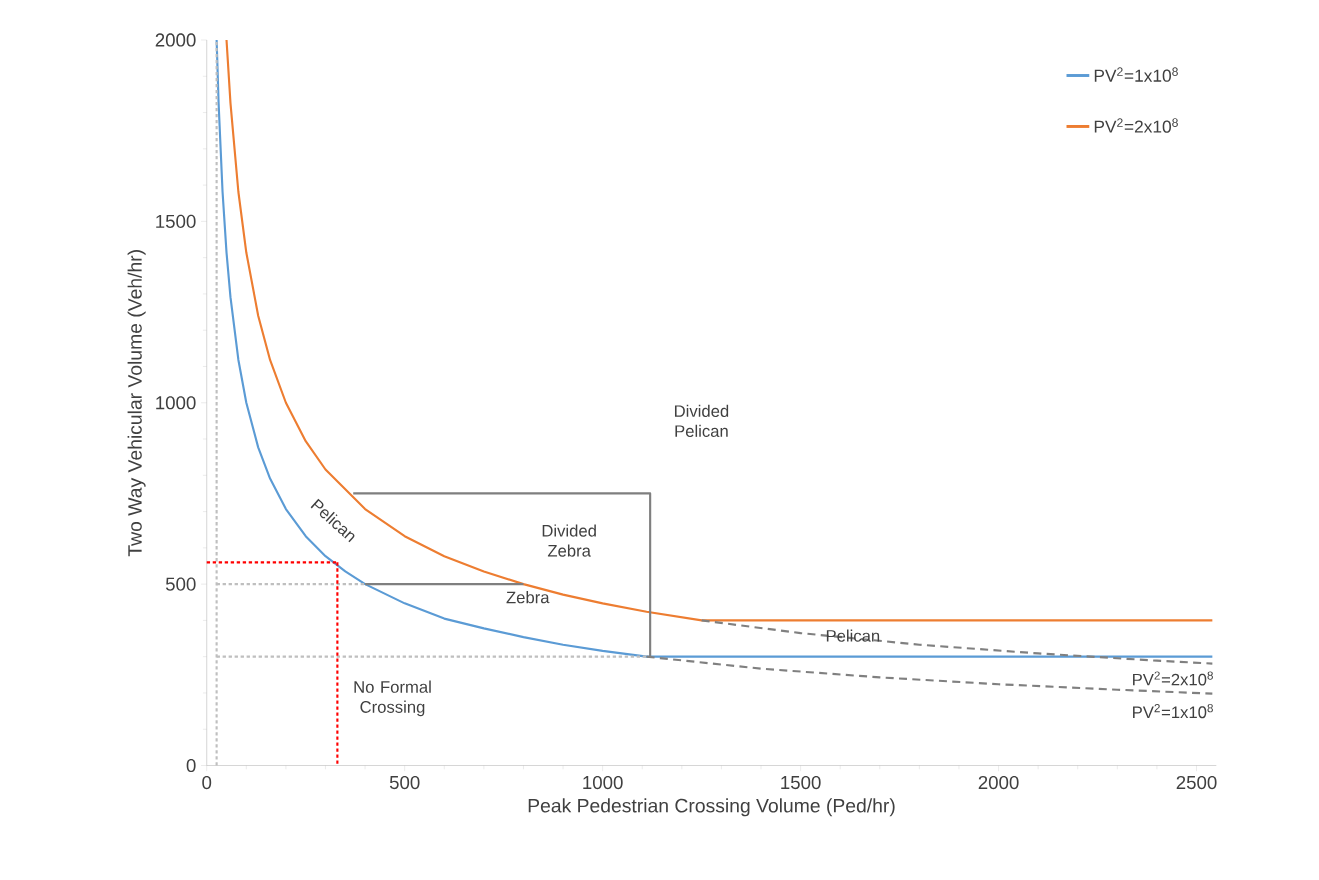  What do you see at coordinates (180, 584) in the screenshot?
I see `y-tick-label: 500` at bounding box center [180, 584].